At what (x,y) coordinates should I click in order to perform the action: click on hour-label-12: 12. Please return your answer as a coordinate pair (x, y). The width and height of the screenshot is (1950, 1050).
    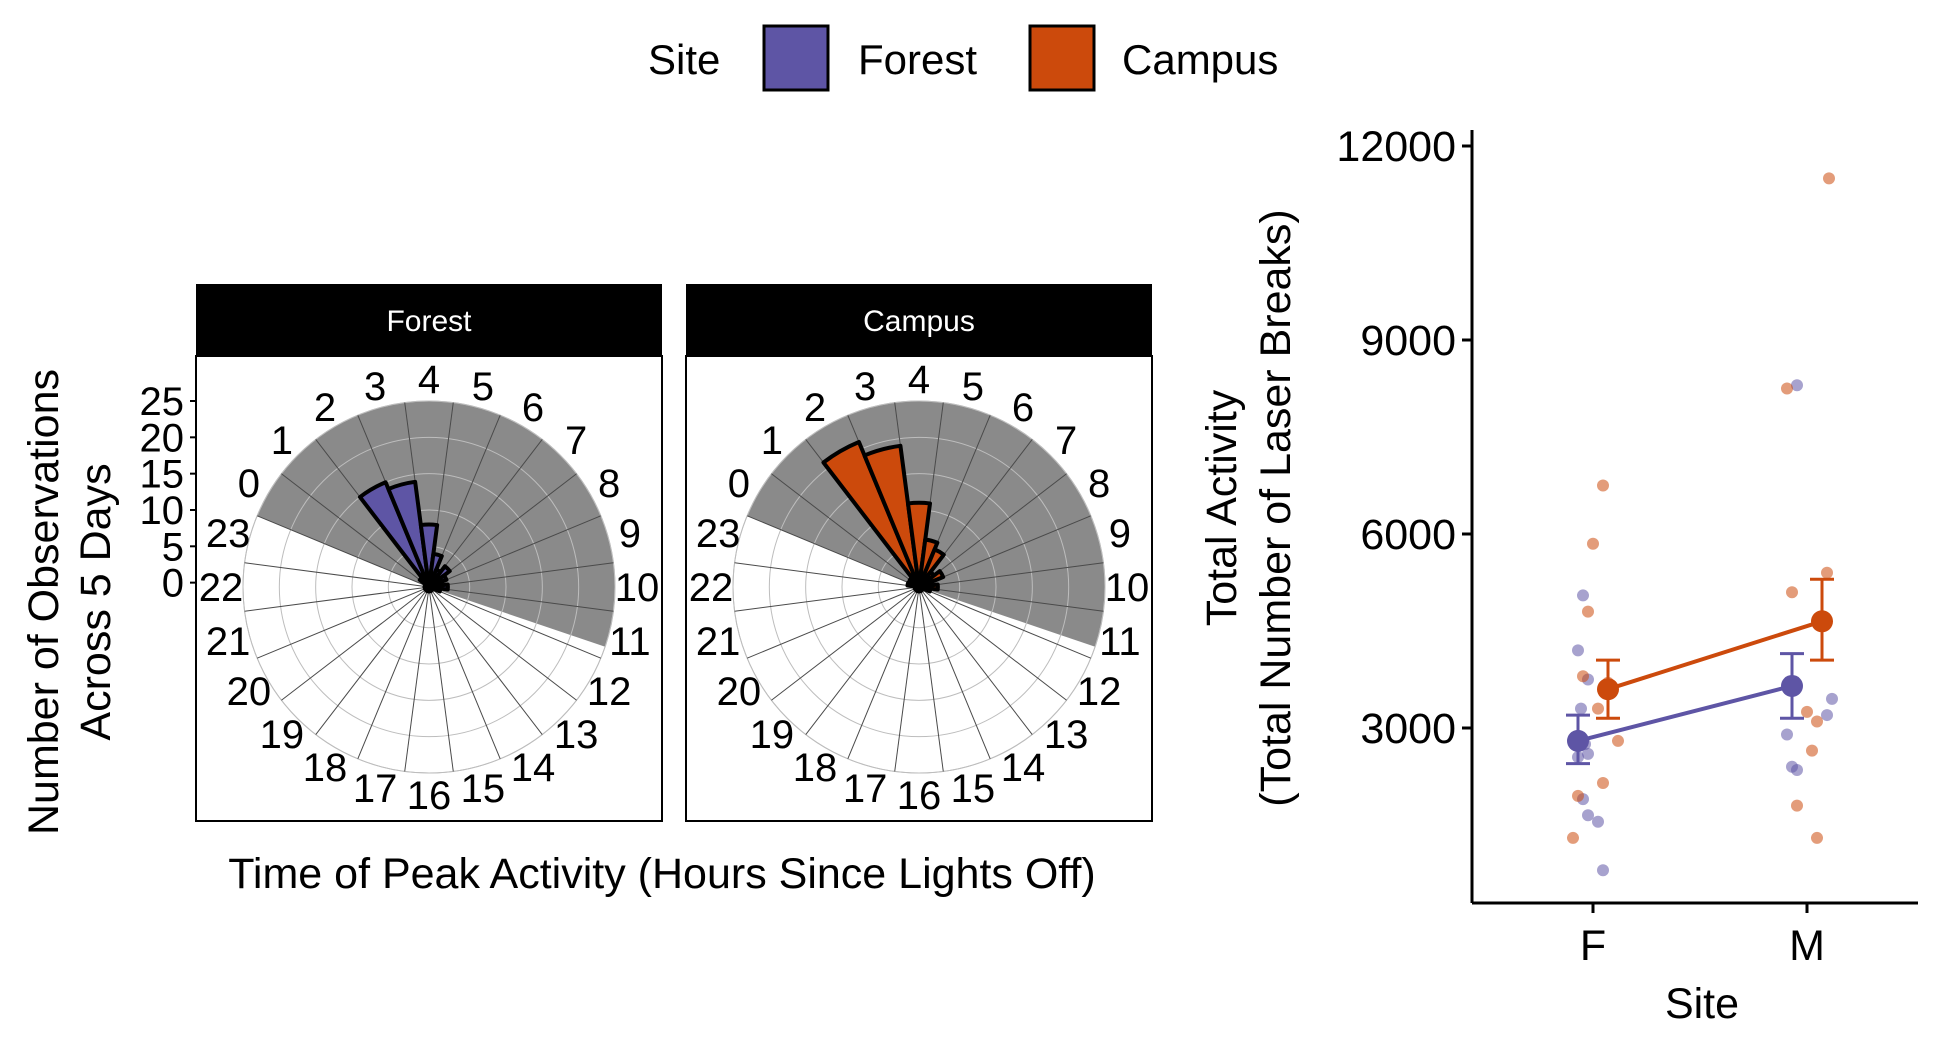
    Looking at the image, I should click on (609, 692).